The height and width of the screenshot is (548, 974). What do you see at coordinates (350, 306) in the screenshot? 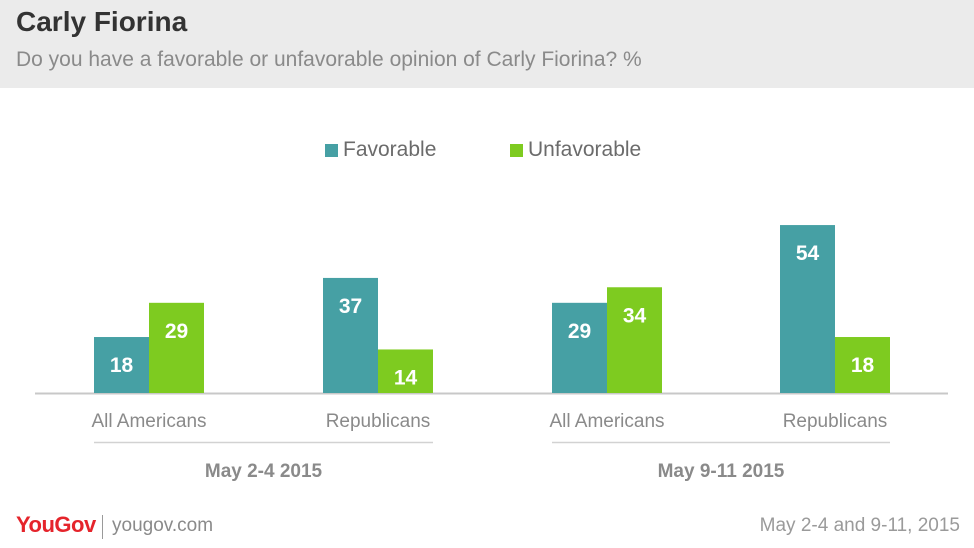
I see `data-label-favorable-1: 37` at bounding box center [350, 306].